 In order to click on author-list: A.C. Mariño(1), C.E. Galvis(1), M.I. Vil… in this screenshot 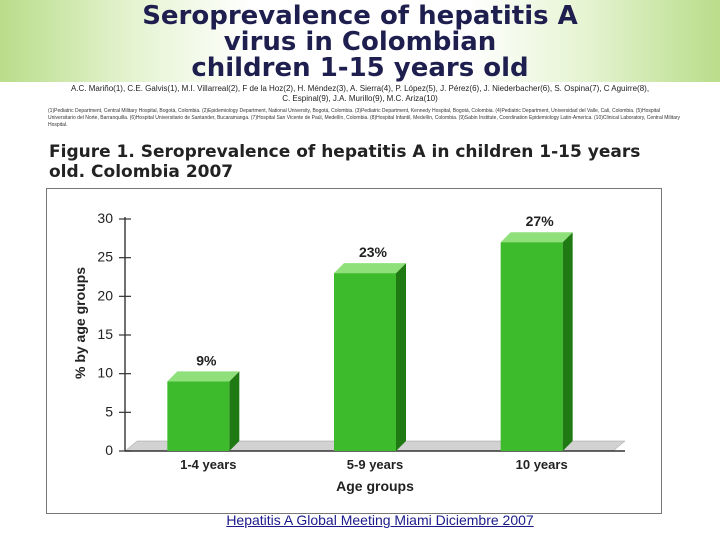, I will do `click(360, 93)`.